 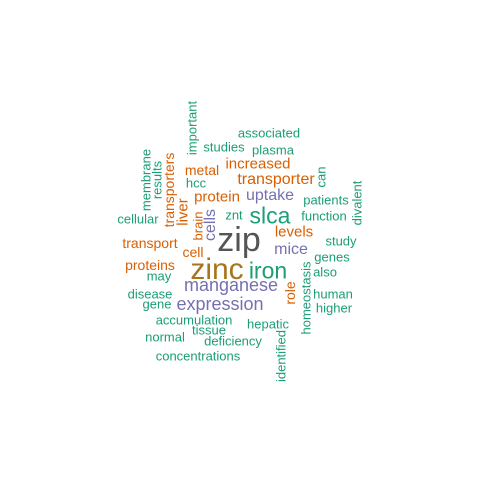 What do you see at coordinates (258, 164) in the screenshot?
I see `word-increased: increased` at bounding box center [258, 164].